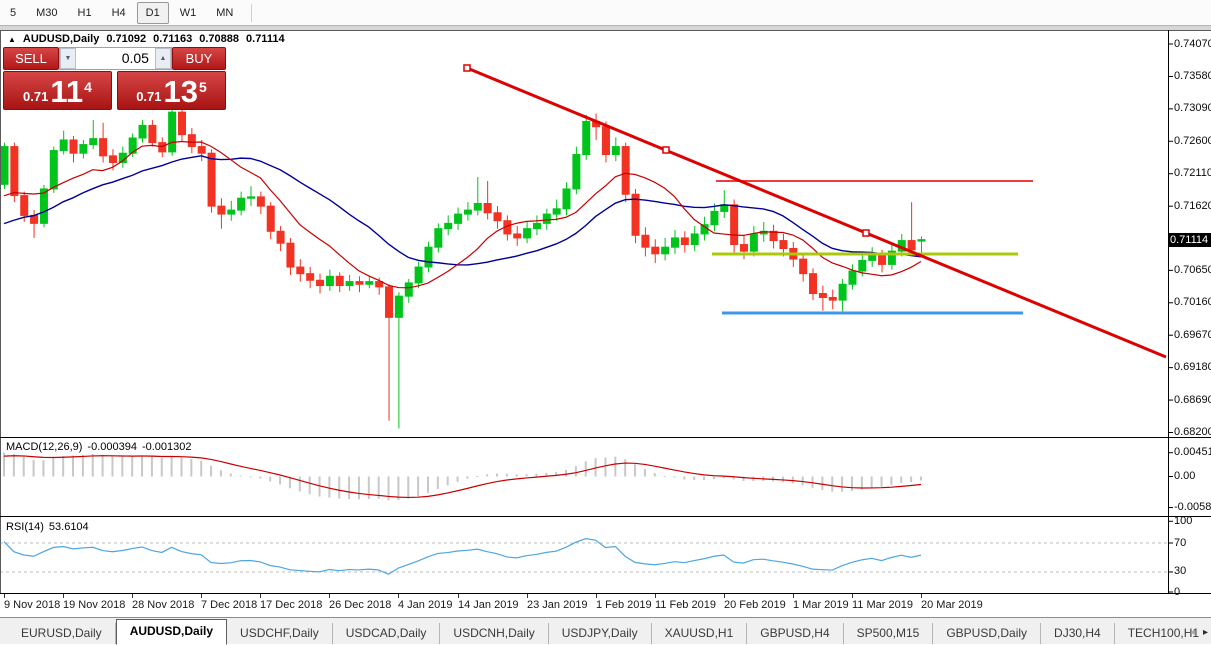 This screenshot has height=645, width=1211. Describe the element at coordinates (149, 96) in the screenshot. I see `buy-price-prefix: 0.71` at that location.